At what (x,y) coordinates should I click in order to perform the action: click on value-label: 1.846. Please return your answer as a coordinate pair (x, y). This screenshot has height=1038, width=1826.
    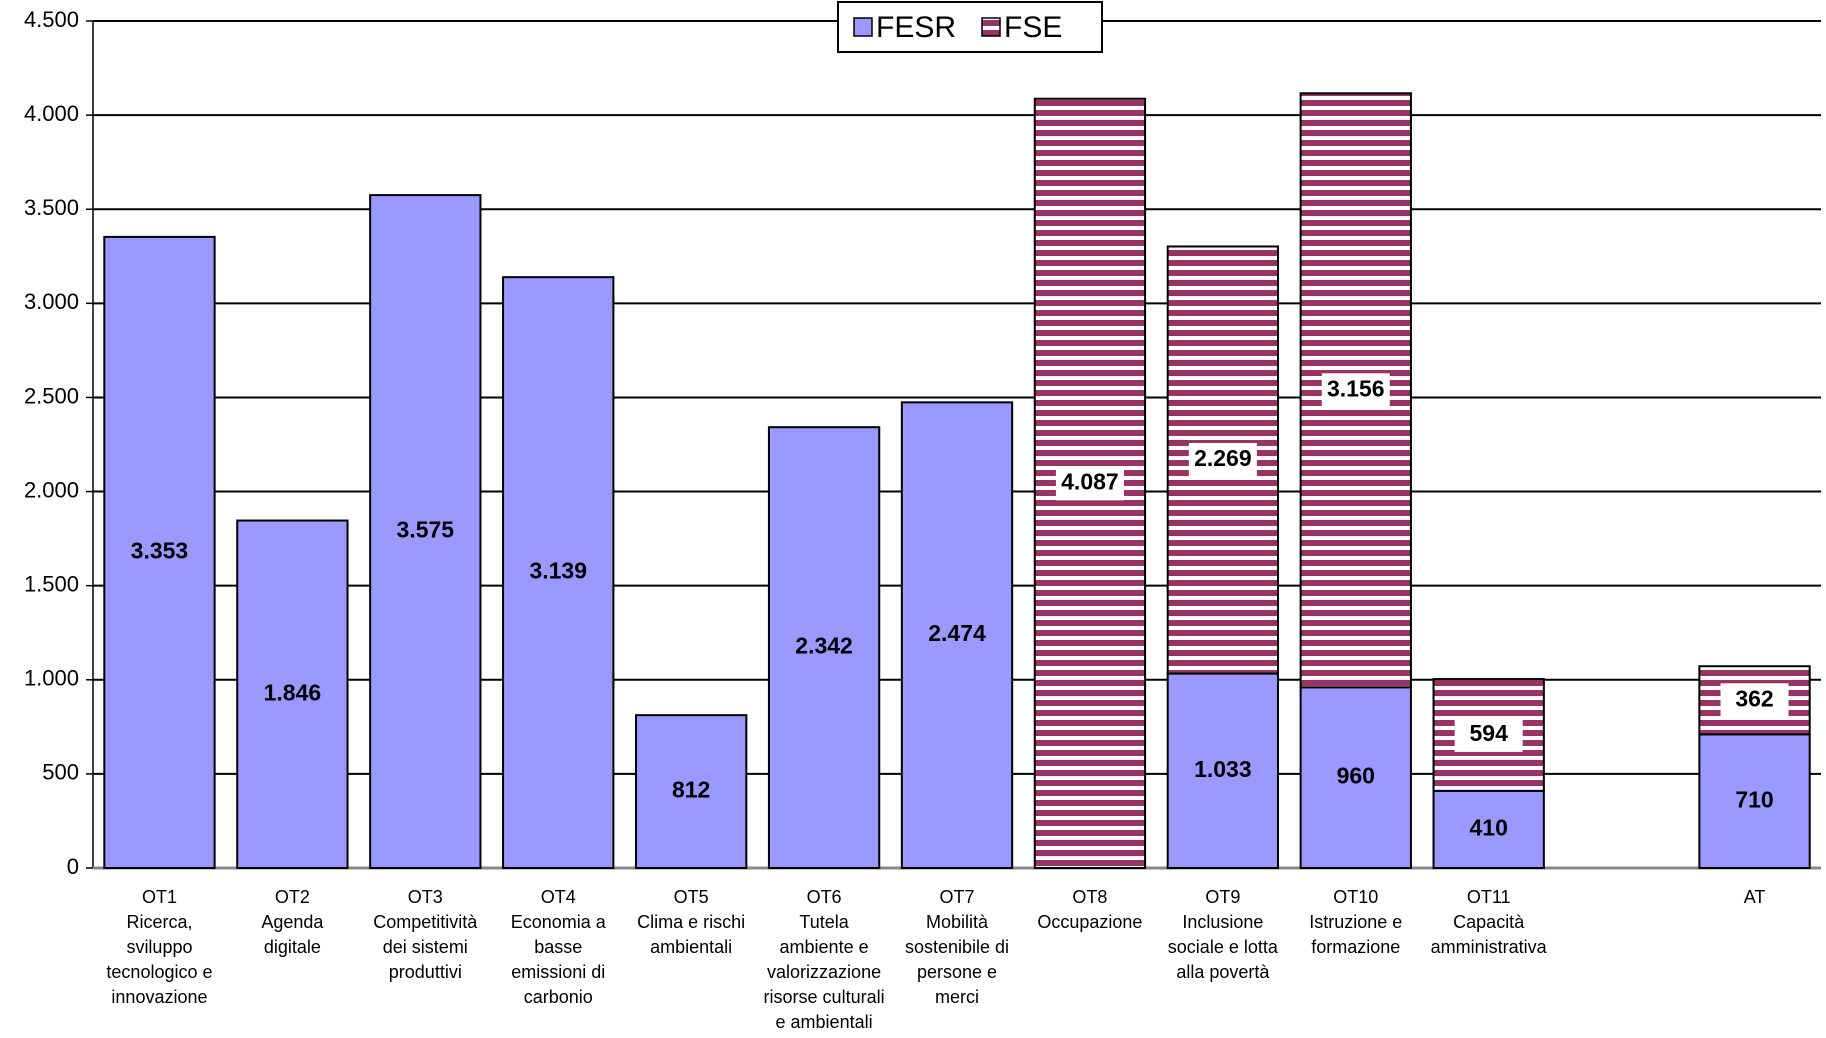
    Looking at the image, I should click on (293, 692).